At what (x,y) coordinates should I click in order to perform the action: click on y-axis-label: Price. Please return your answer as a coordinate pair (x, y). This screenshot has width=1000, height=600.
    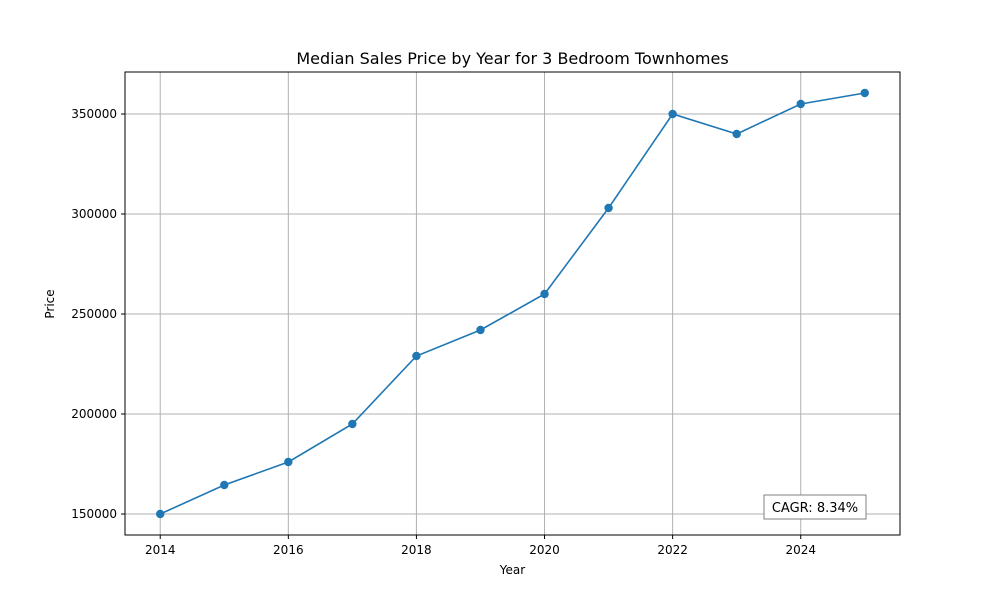
    Looking at the image, I should click on (50, 303).